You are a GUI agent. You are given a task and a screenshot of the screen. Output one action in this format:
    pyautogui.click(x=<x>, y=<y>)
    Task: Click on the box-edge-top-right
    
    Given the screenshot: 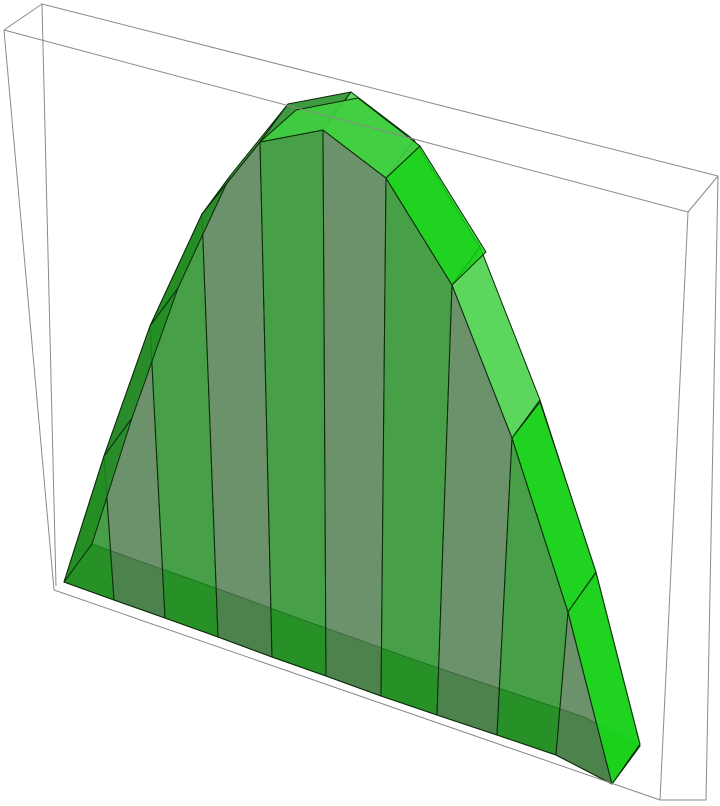 What is the action you would take?
    pyautogui.click(x=703, y=194)
    